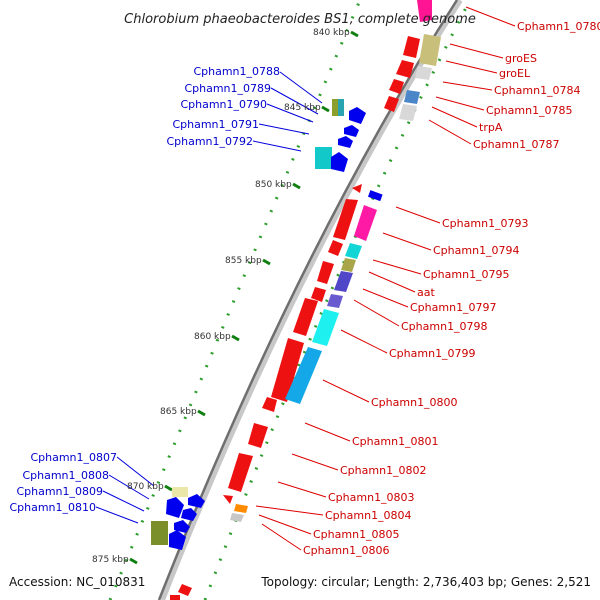  I want to click on gene-arrow-0800b, so click(303, 375).